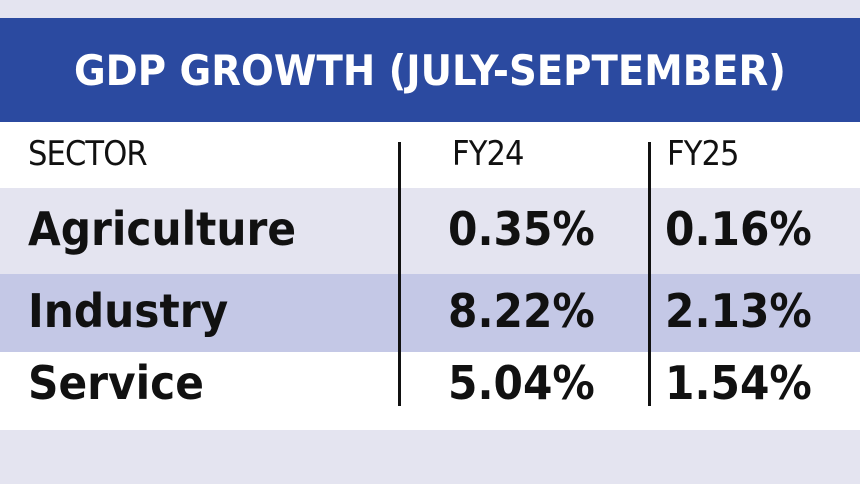 The height and width of the screenshot is (484, 860). I want to click on fy24-cell: 8.22%, so click(521, 311).